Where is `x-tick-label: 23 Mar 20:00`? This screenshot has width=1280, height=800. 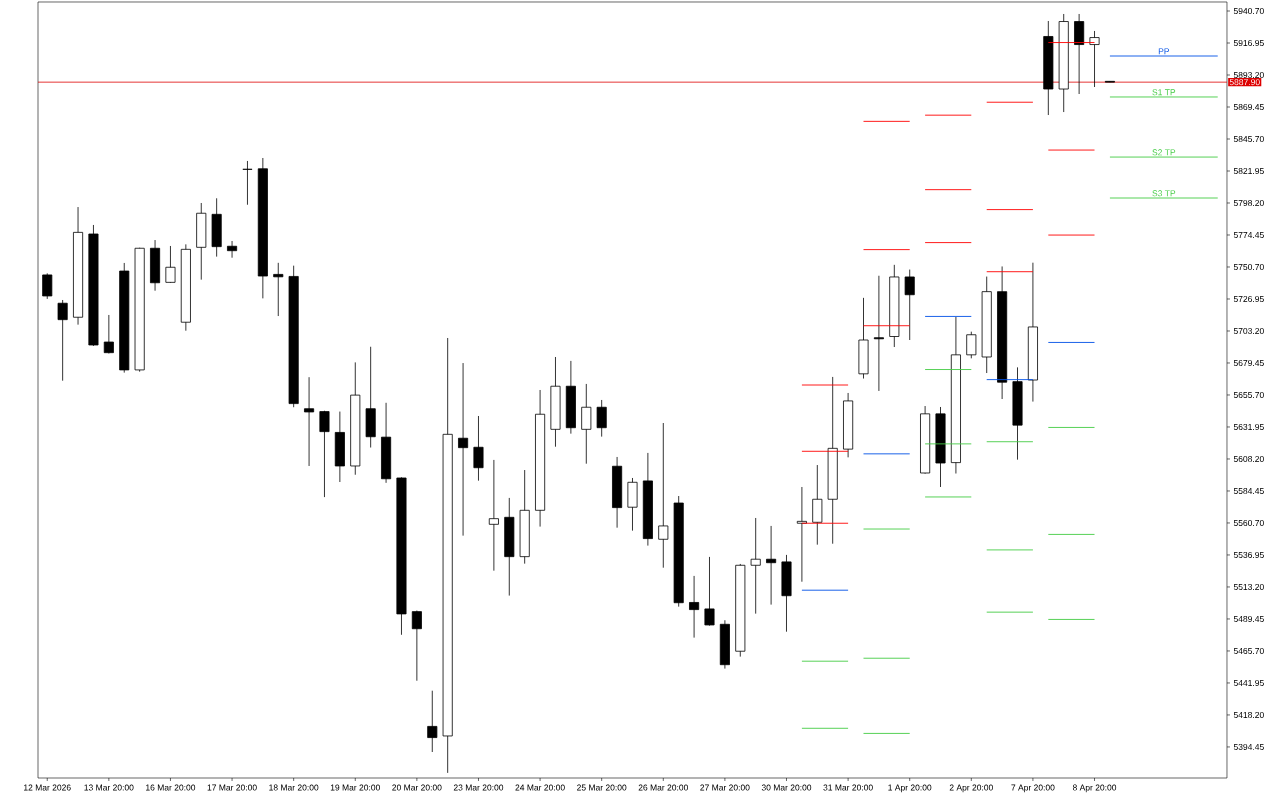
x-tick-label: 23 Mar 20:00 is located at coordinates (478, 787).